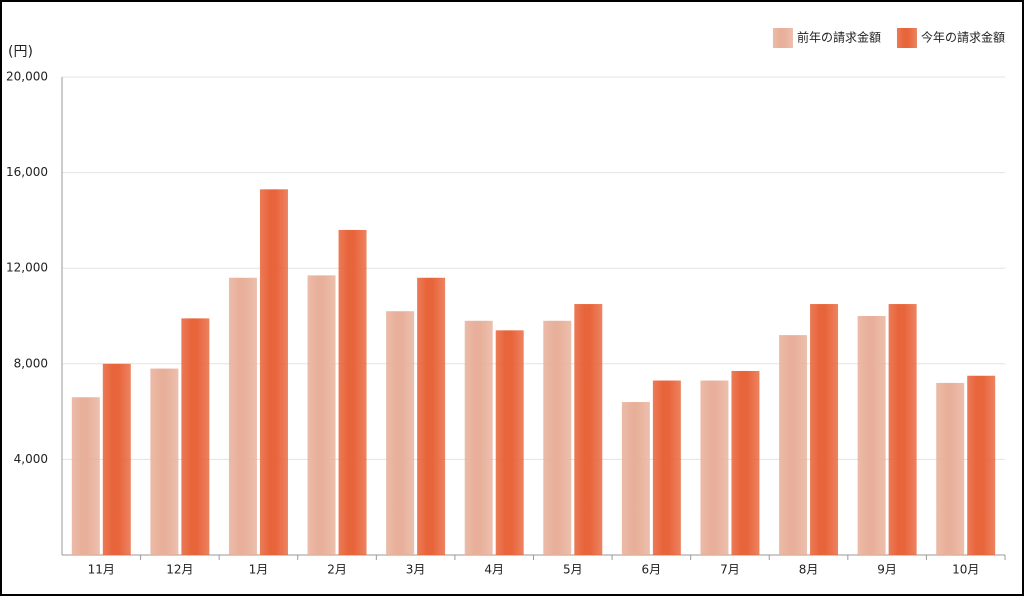 This screenshot has width=1024, height=596. Describe the element at coordinates (27, 77) in the screenshot. I see `y-tick-label: 20,000` at that location.